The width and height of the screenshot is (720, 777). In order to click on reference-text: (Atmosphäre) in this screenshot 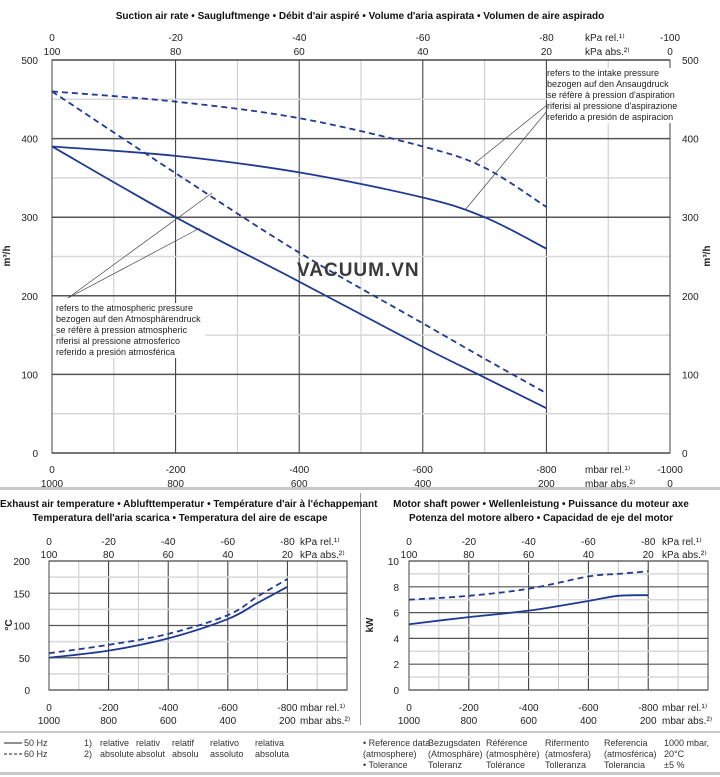, I will do `click(455, 754)`.